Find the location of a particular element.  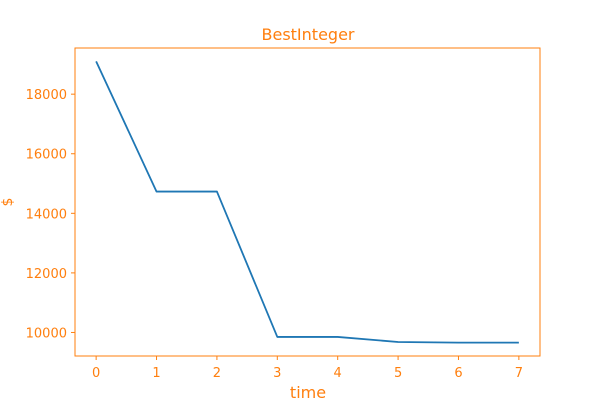

x-tick-label: 2 is located at coordinates (217, 373).